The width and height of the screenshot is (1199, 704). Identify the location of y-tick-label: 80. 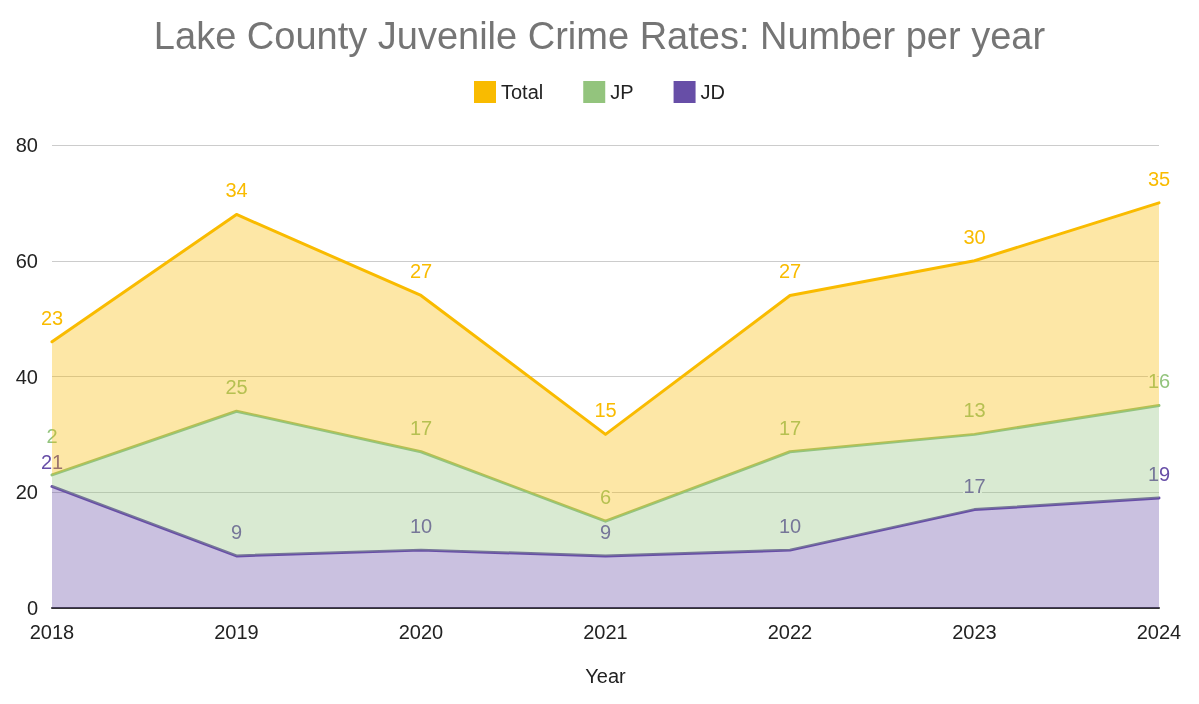
(26, 145).